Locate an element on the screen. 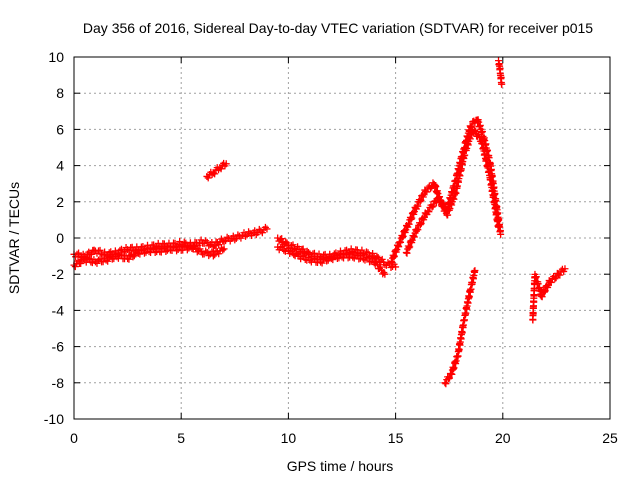 The height and width of the screenshot is (480, 640). y-tick-label: 8 is located at coordinates (60, 93).